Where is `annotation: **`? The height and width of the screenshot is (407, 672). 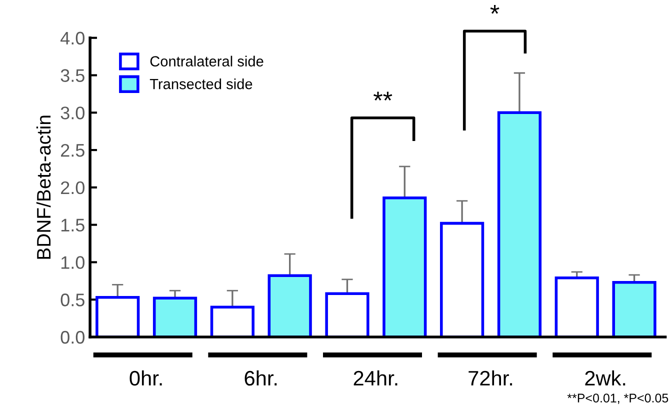
annotation: ** is located at coordinates (383, 96).